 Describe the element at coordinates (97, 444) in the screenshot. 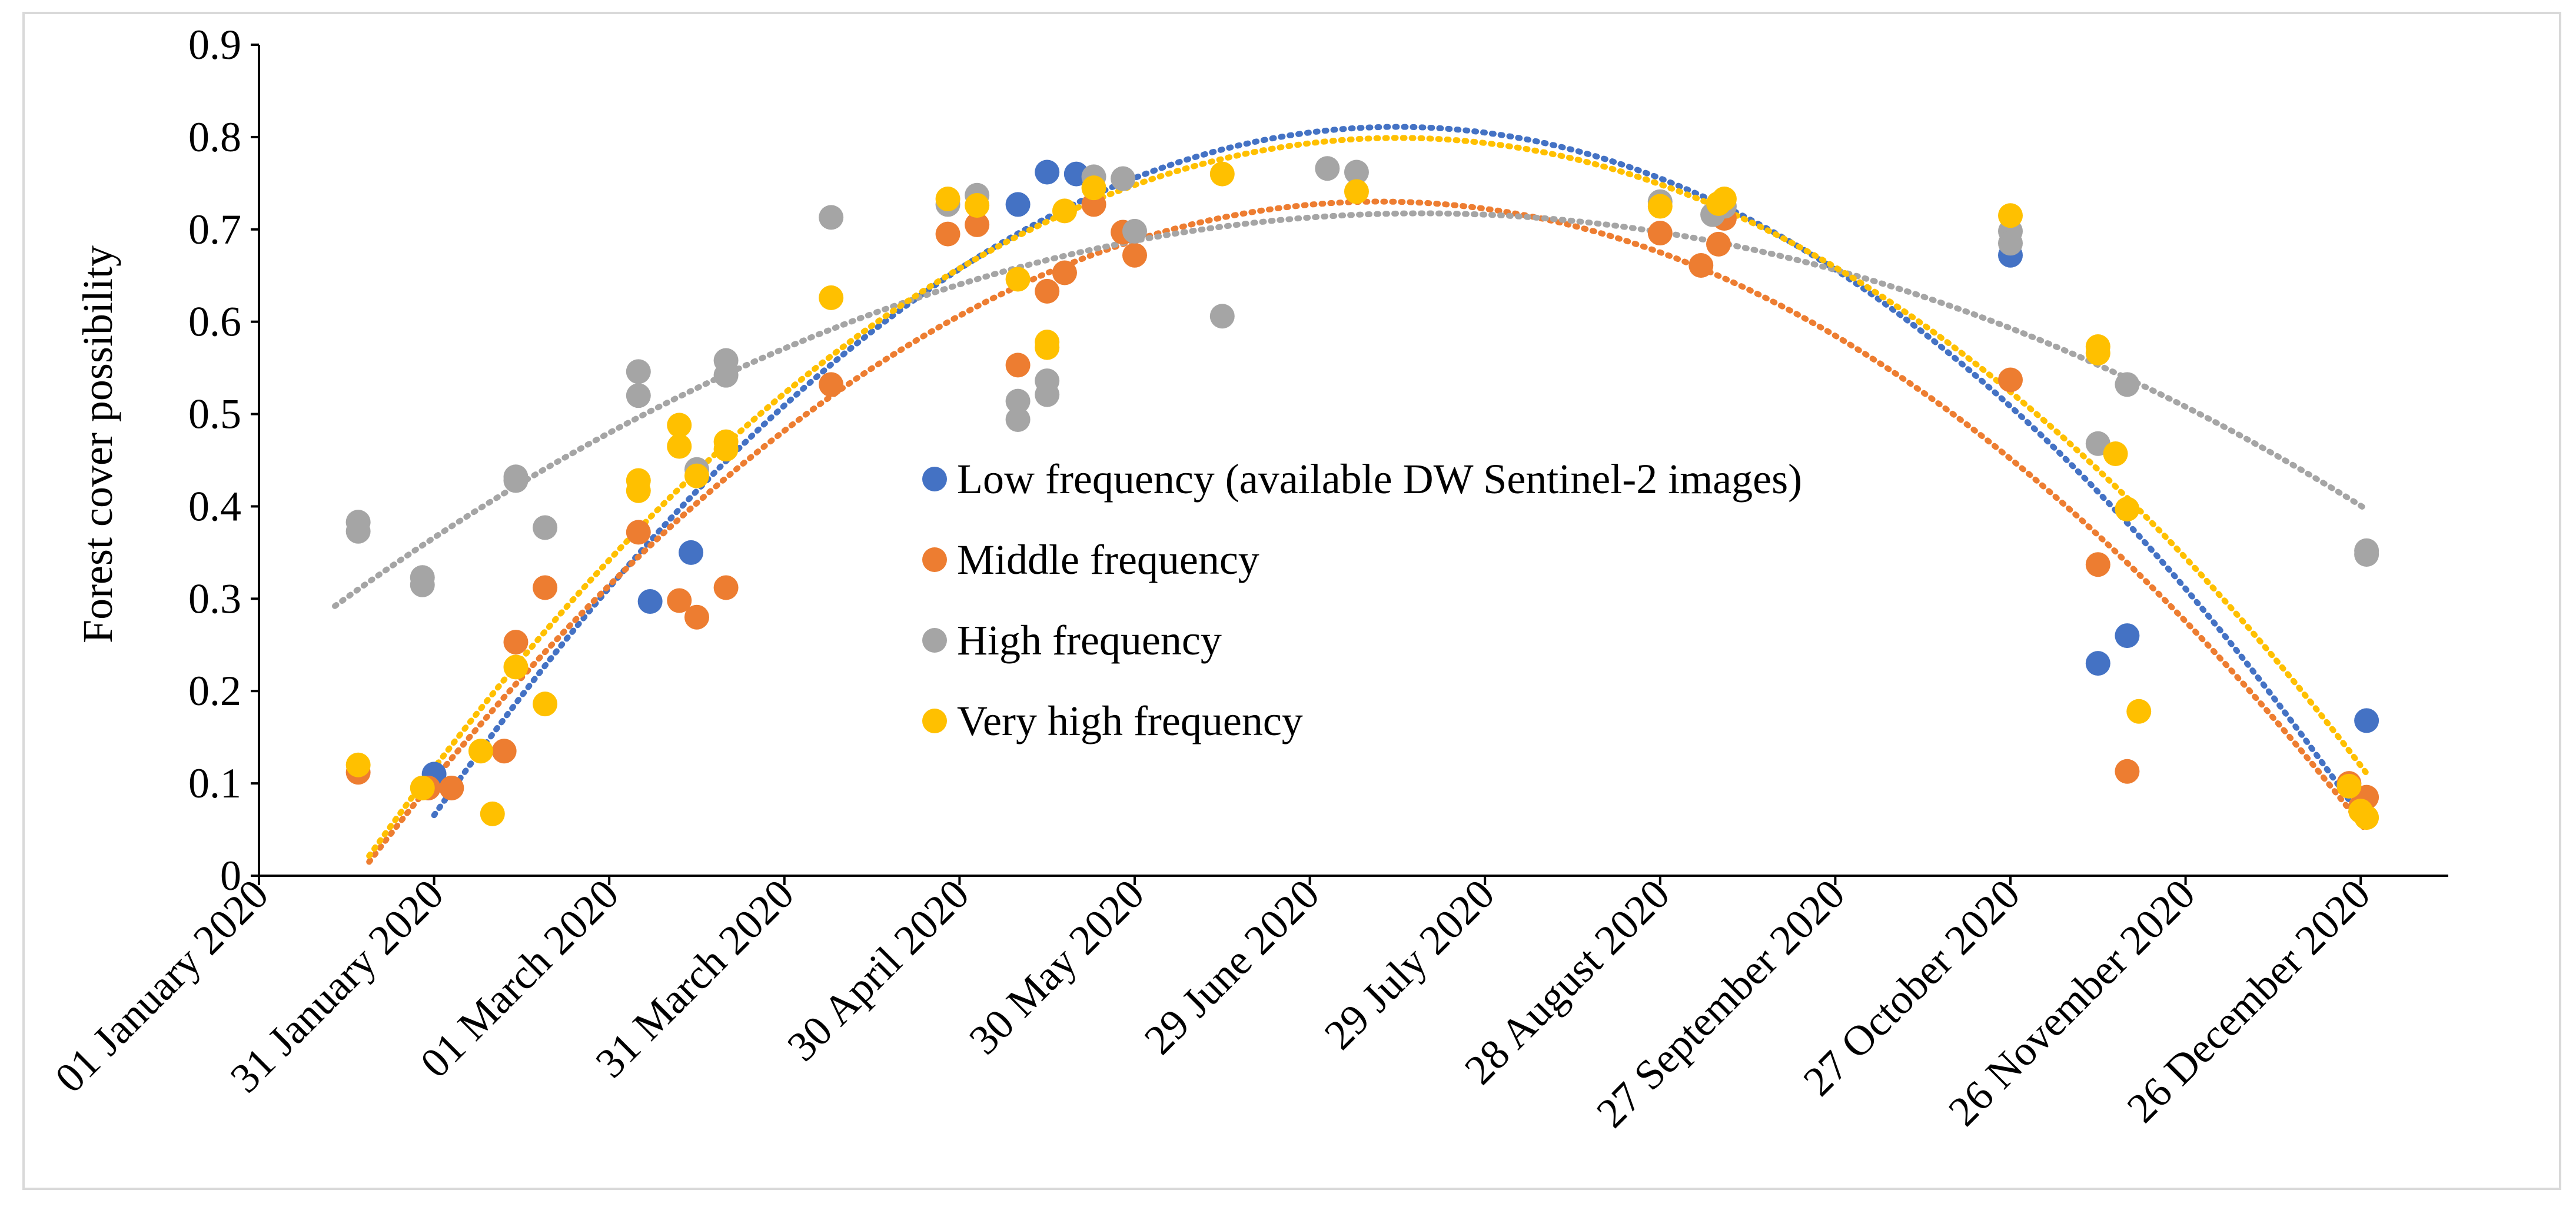

I see `y-axis-title: Forest cover possibility` at that location.